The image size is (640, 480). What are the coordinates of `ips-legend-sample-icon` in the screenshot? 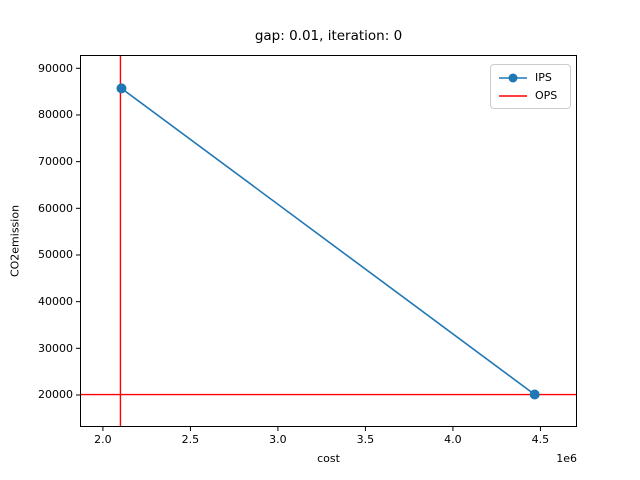 It's located at (513, 78).